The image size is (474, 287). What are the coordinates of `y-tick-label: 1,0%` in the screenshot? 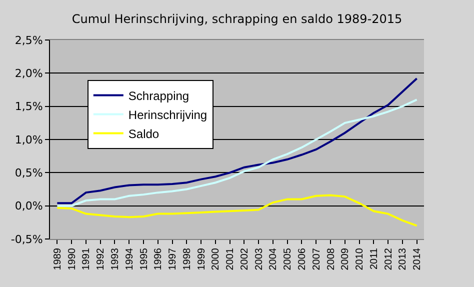 It's located at (28, 139).